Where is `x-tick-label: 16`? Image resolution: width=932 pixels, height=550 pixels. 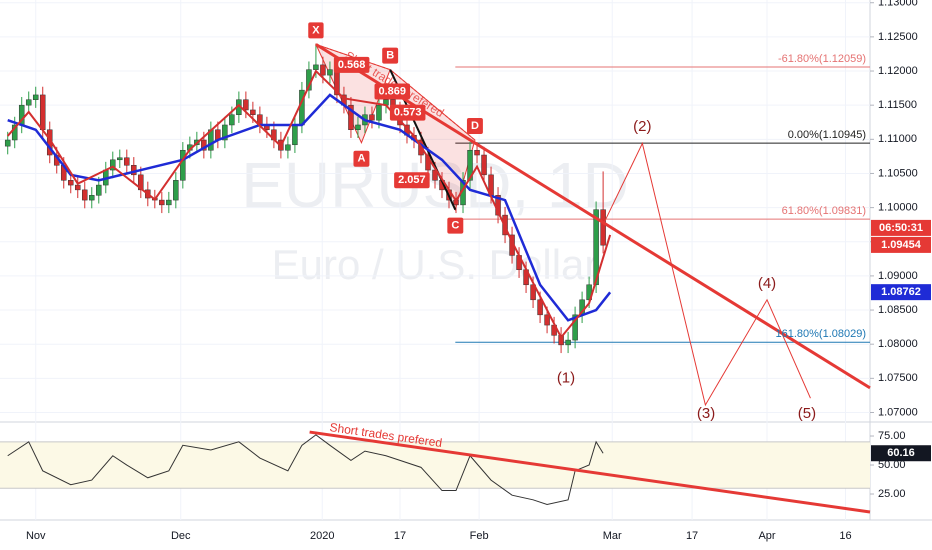
x-tick-label: 16 is located at coordinates (845, 536).